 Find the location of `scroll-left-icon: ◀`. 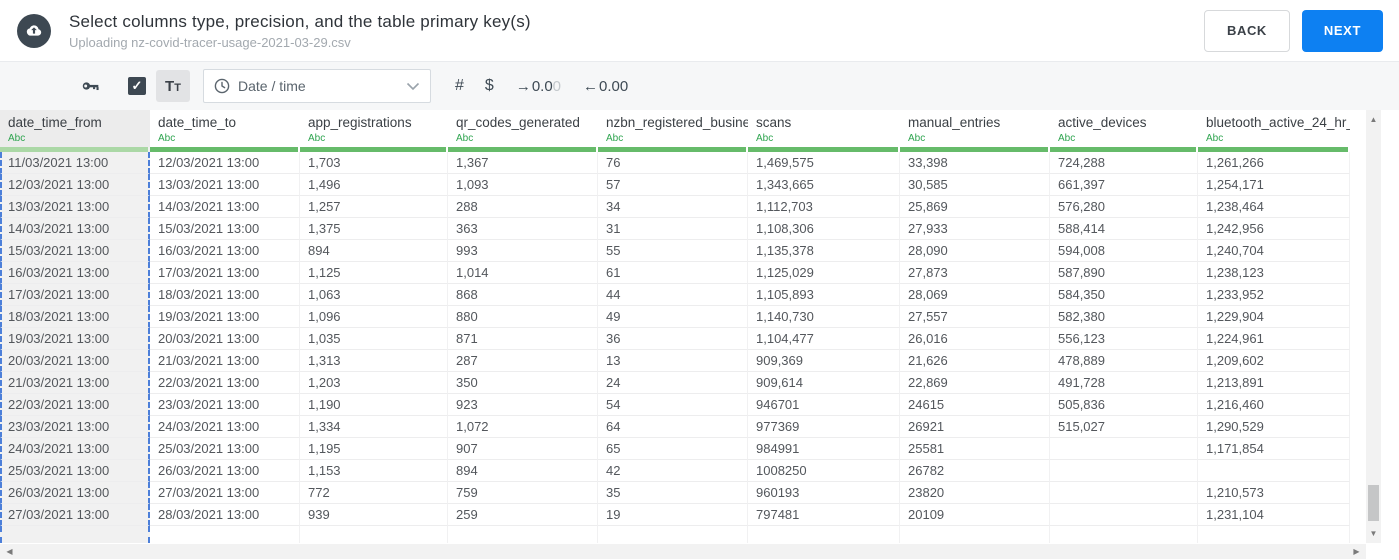

scroll-left-icon: ◀ is located at coordinates (9, 551).